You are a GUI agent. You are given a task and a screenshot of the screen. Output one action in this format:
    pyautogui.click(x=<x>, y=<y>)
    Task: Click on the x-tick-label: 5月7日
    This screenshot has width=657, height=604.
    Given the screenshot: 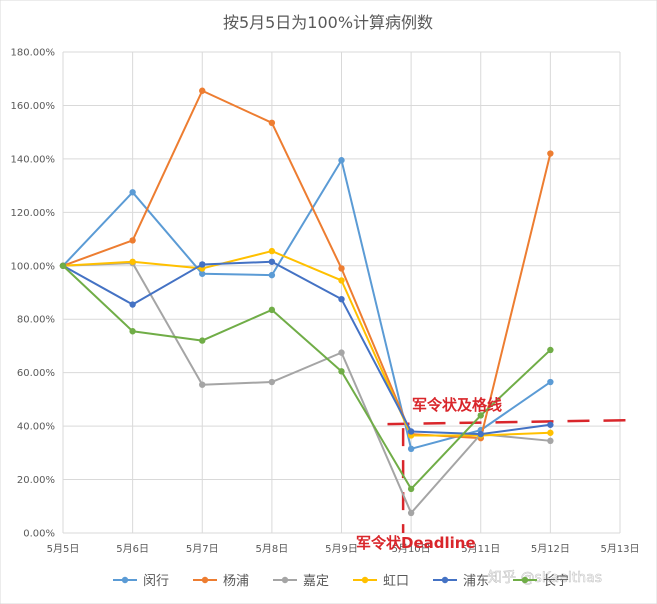 What is the action you would take?
    pyautogui.click(x=202, y=549)
    